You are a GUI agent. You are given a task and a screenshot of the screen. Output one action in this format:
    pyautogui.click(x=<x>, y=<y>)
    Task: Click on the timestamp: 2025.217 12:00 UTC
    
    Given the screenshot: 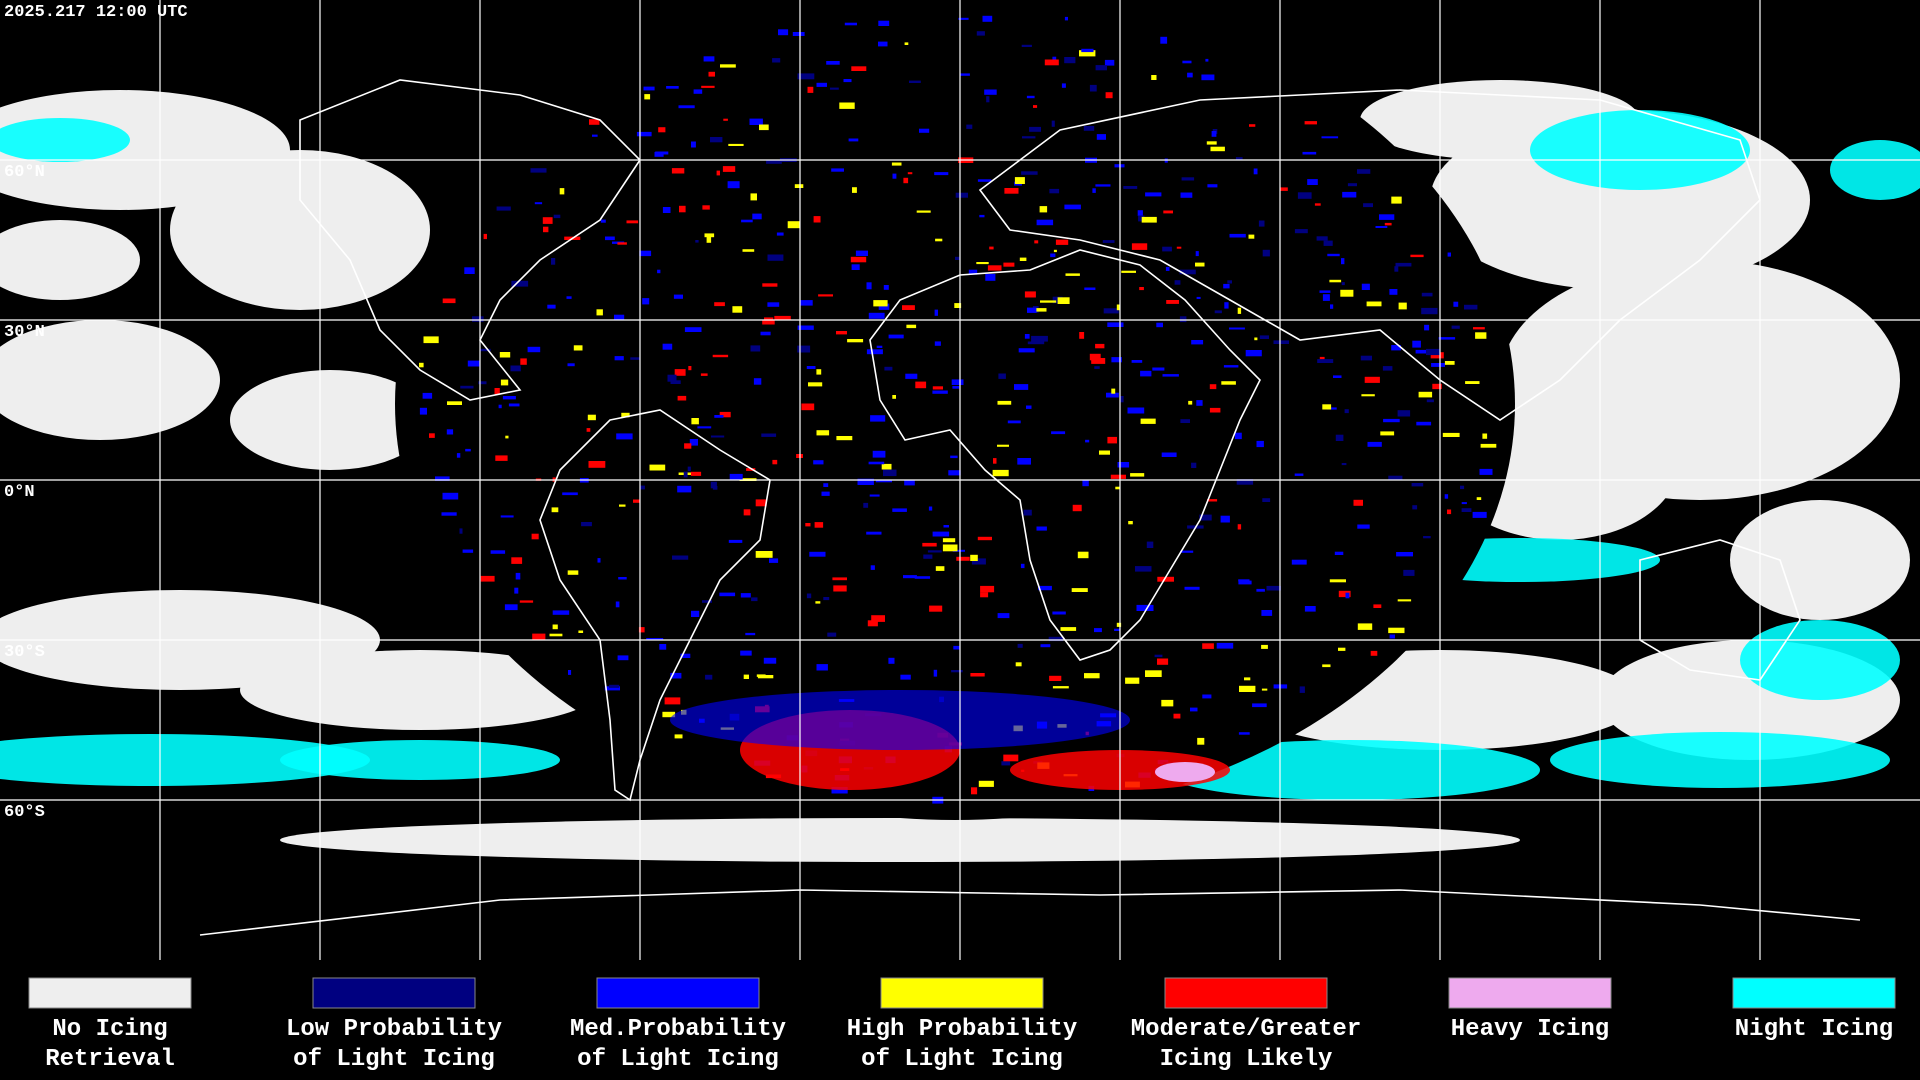 What is the action you would take?
    pyautogui.click(x=96, y=12)
    